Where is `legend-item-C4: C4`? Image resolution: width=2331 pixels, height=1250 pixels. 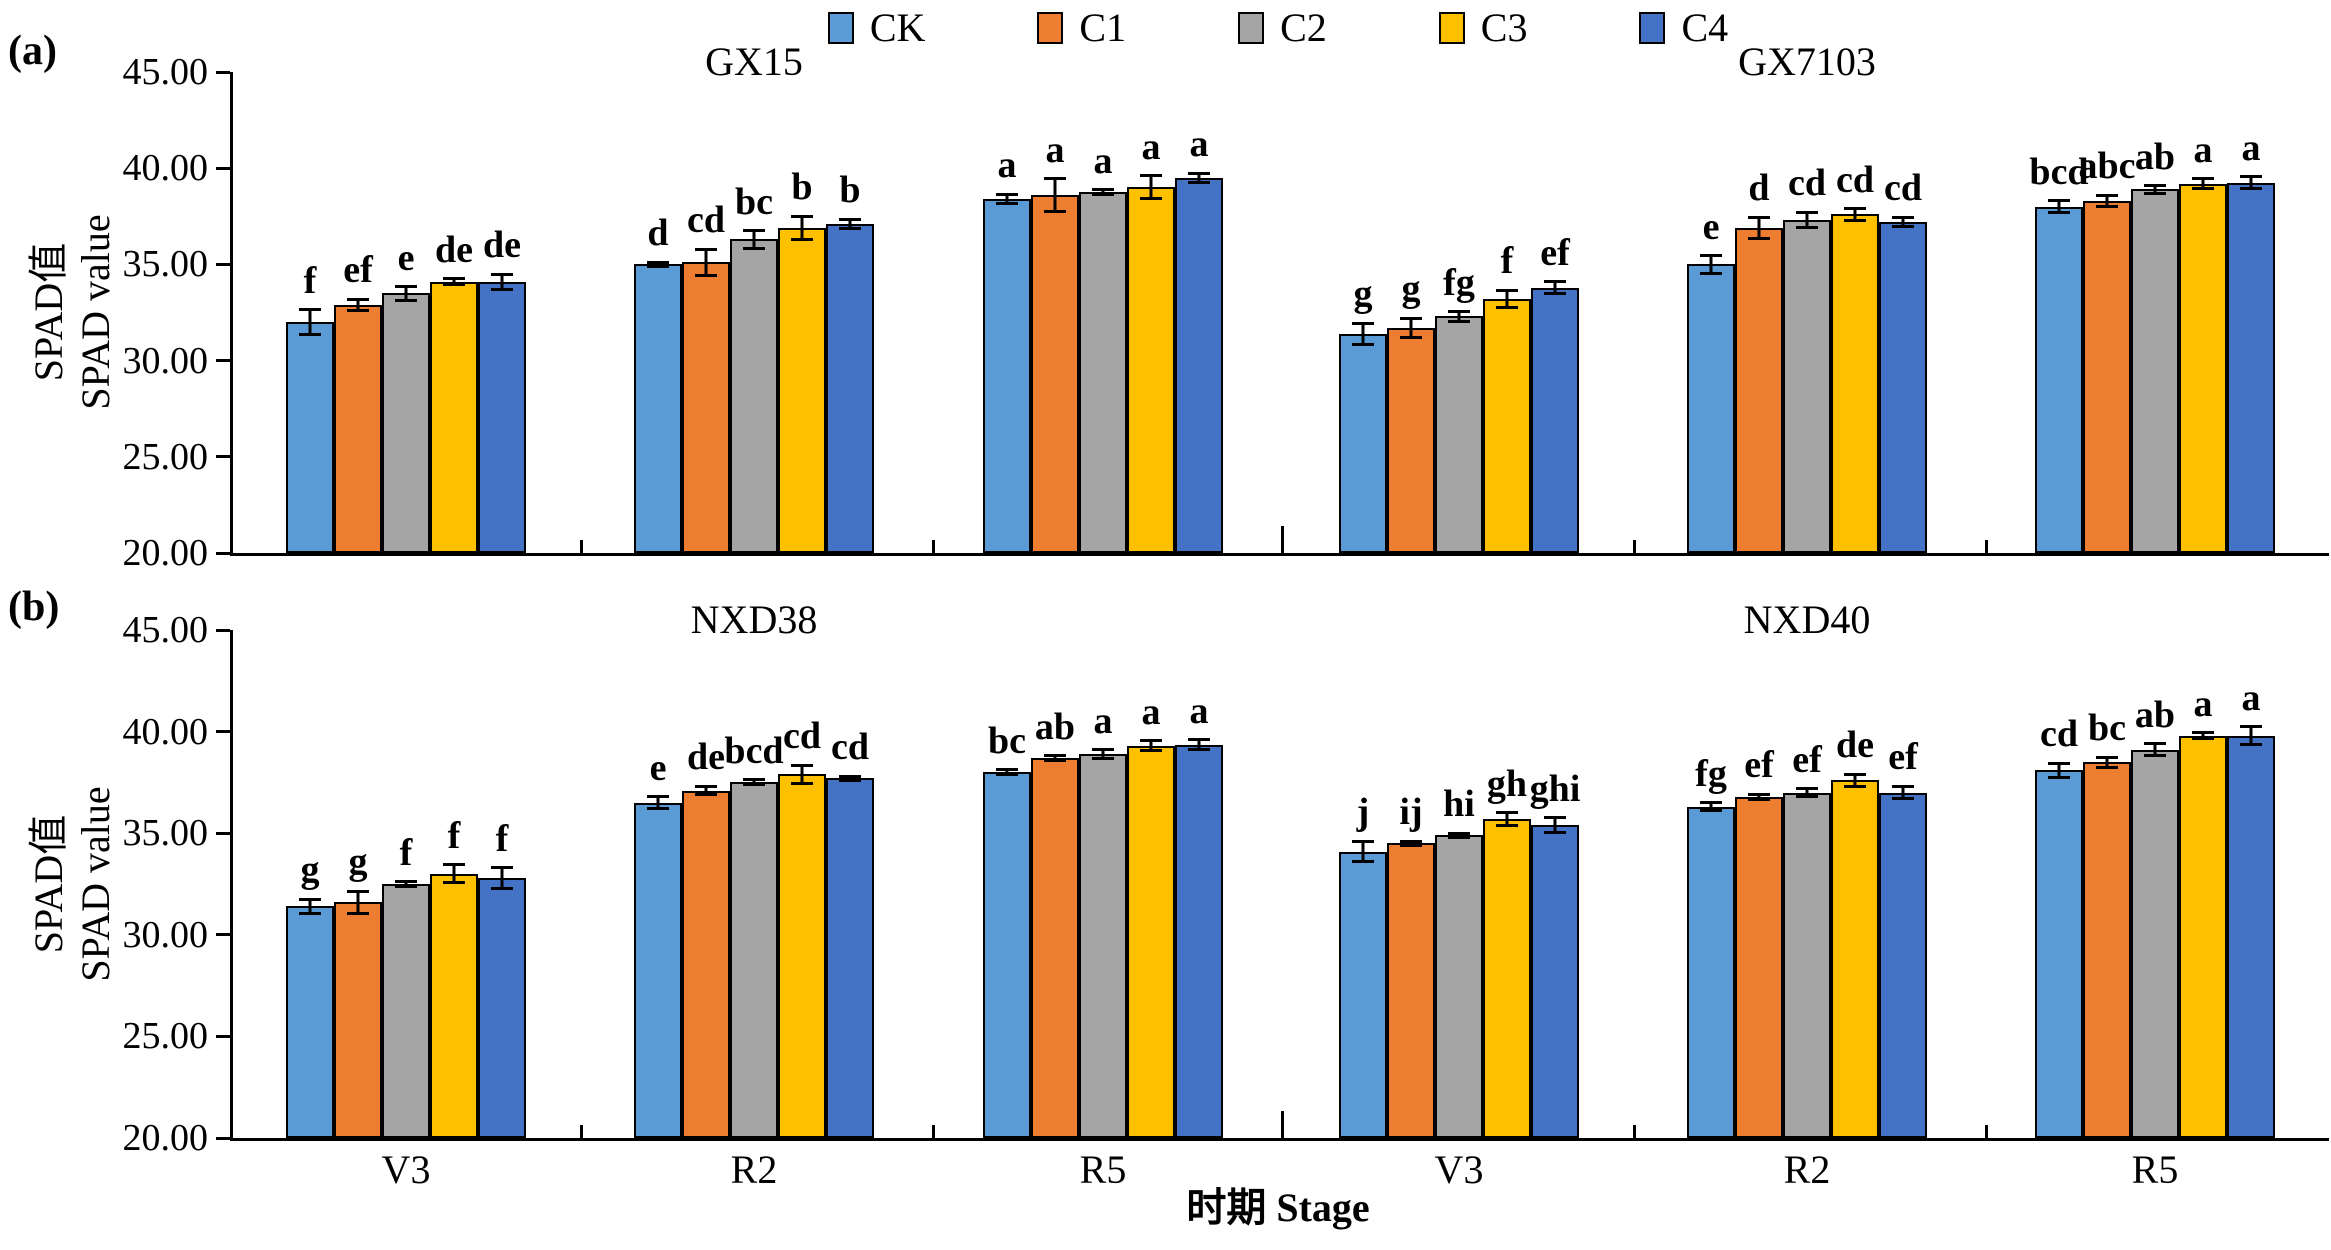 legend-item-C4: C4 is located at coordinates (1683, 28).